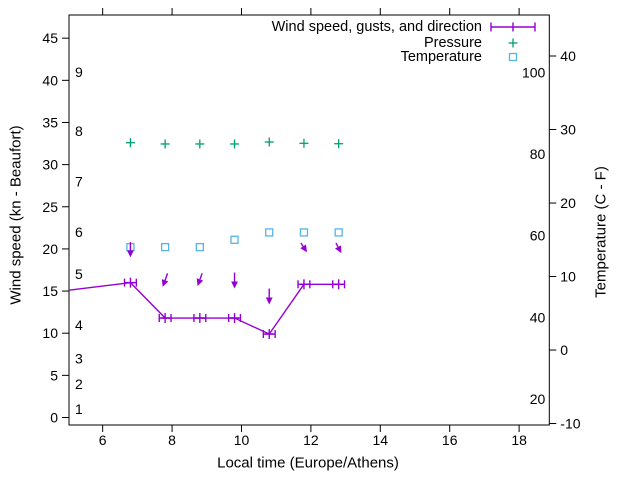  What do you see at coordinates (54, 375) in the screenshot?
I see `y-left-tick-label: 5` at bounding box center [54, 375].